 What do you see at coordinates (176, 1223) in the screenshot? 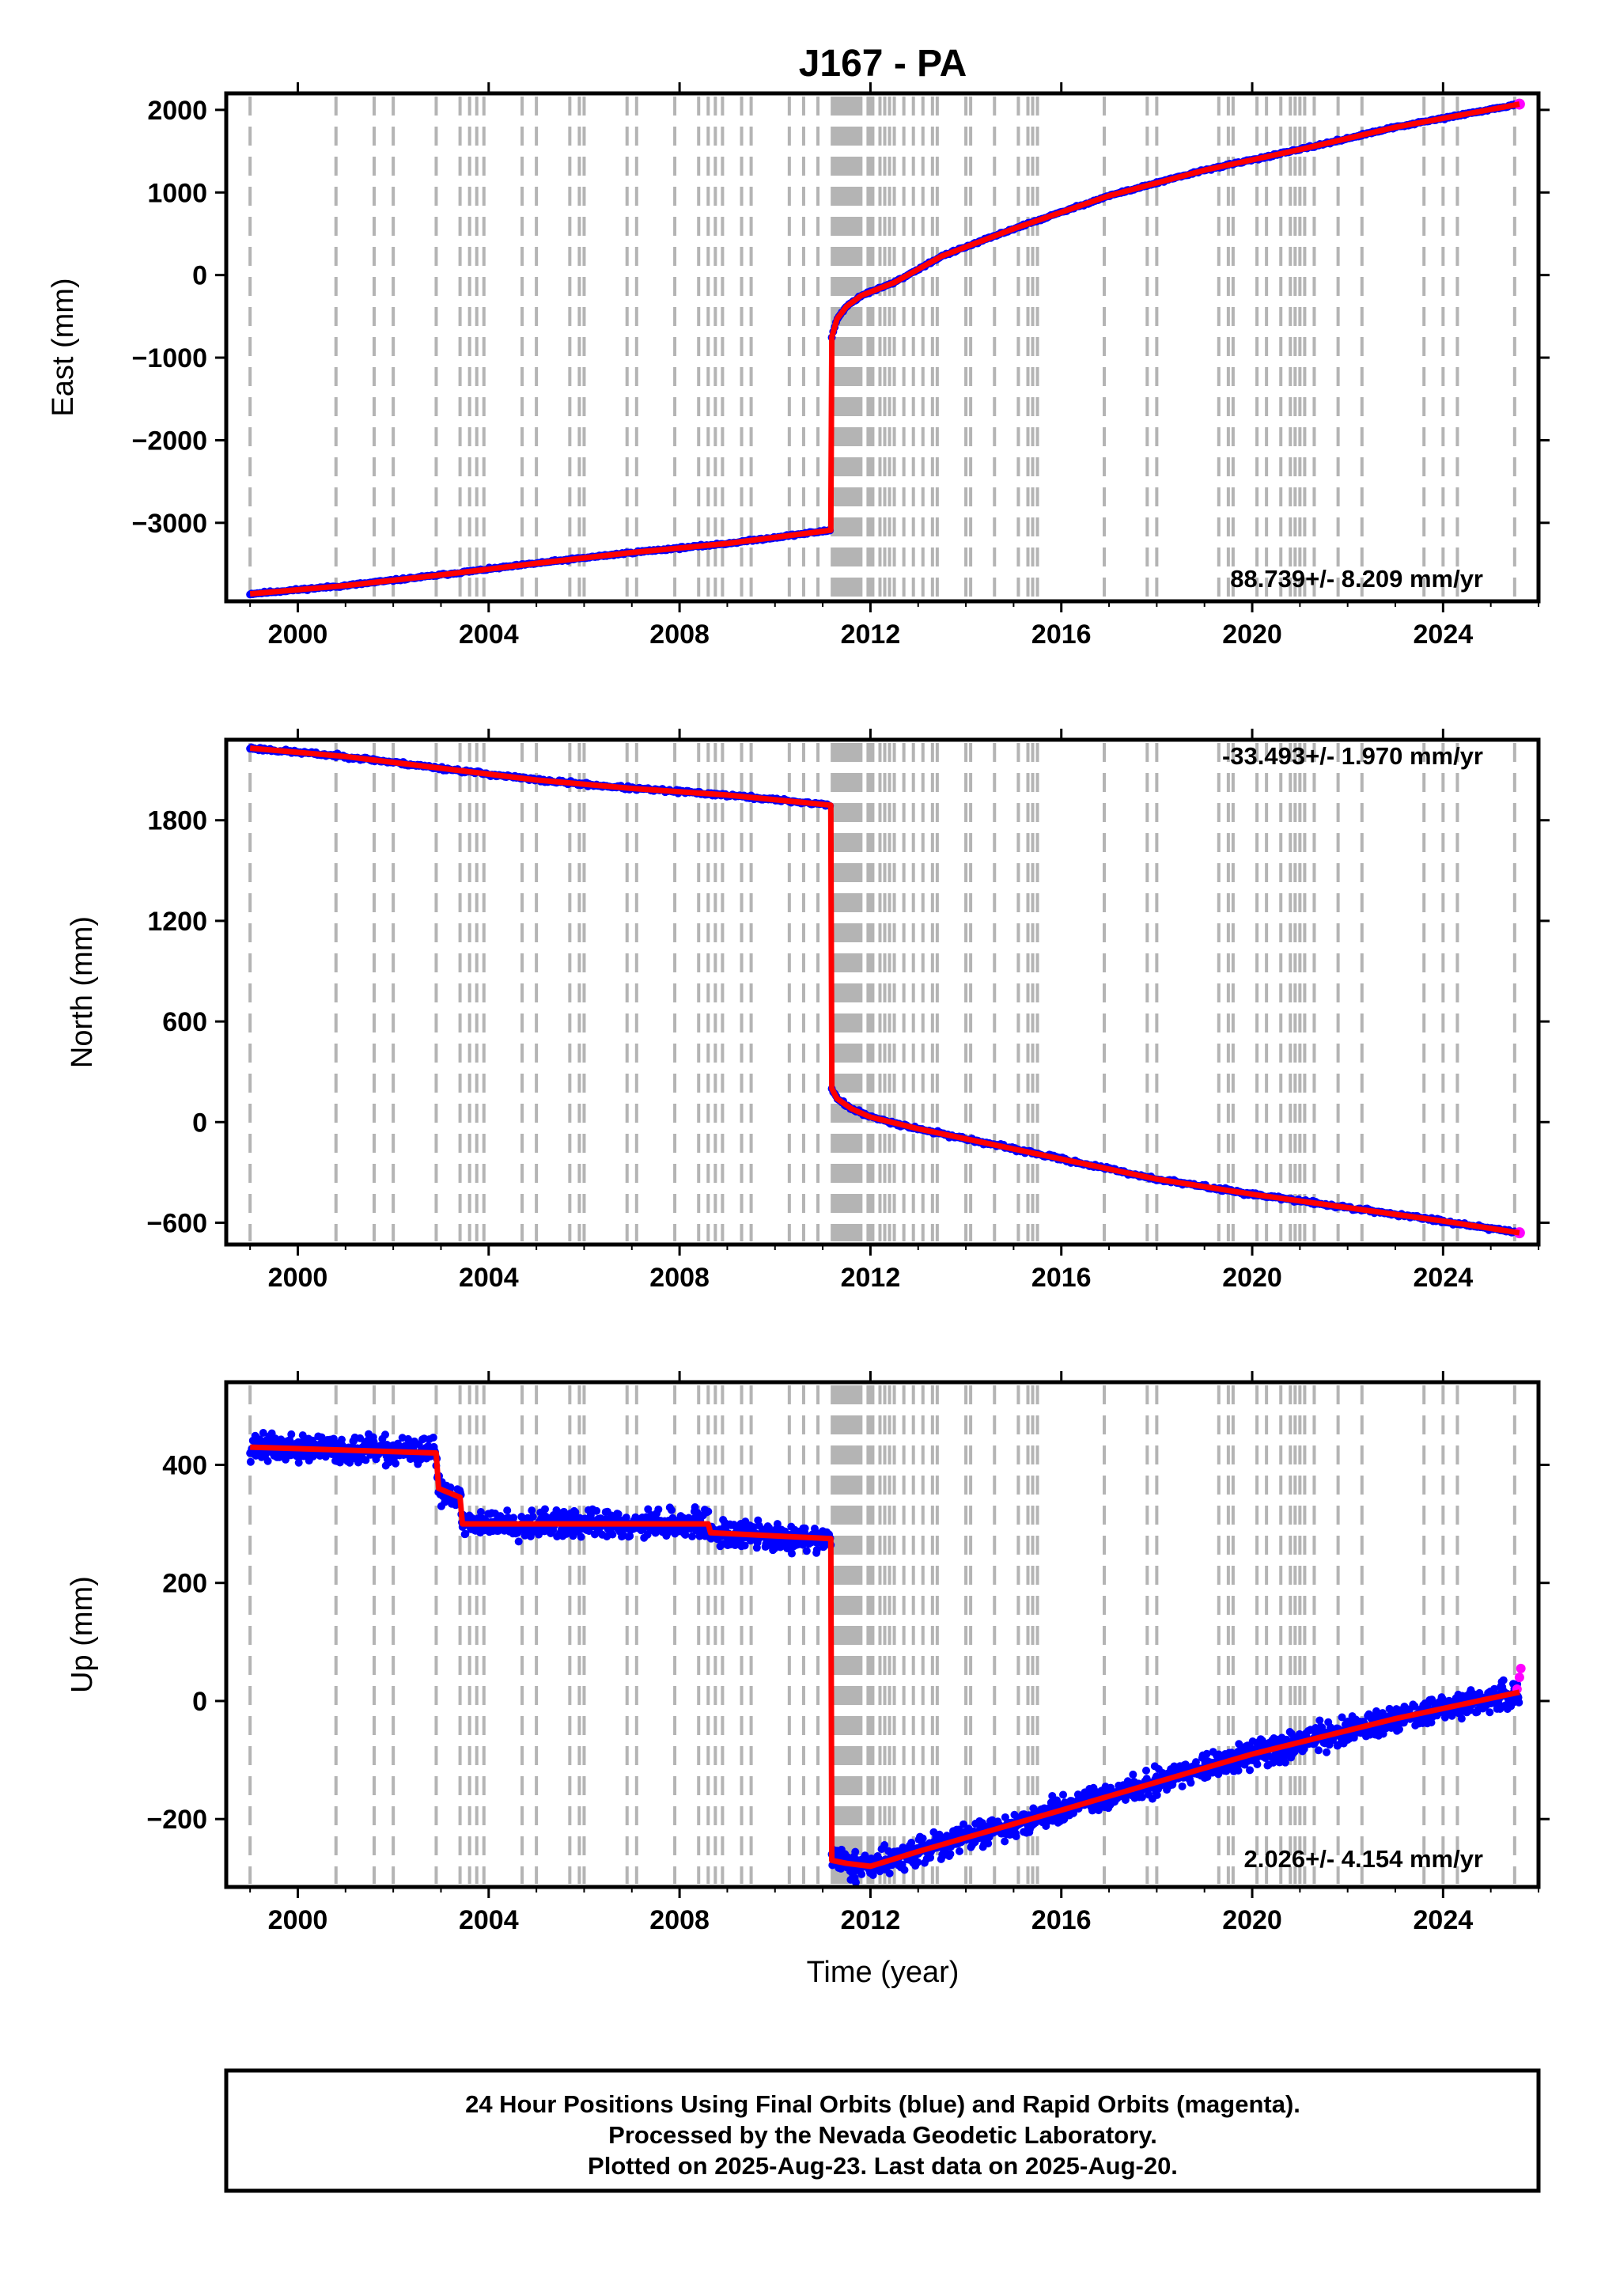
I see `y-tick-label: −600` at bounding box center [176, 1223].